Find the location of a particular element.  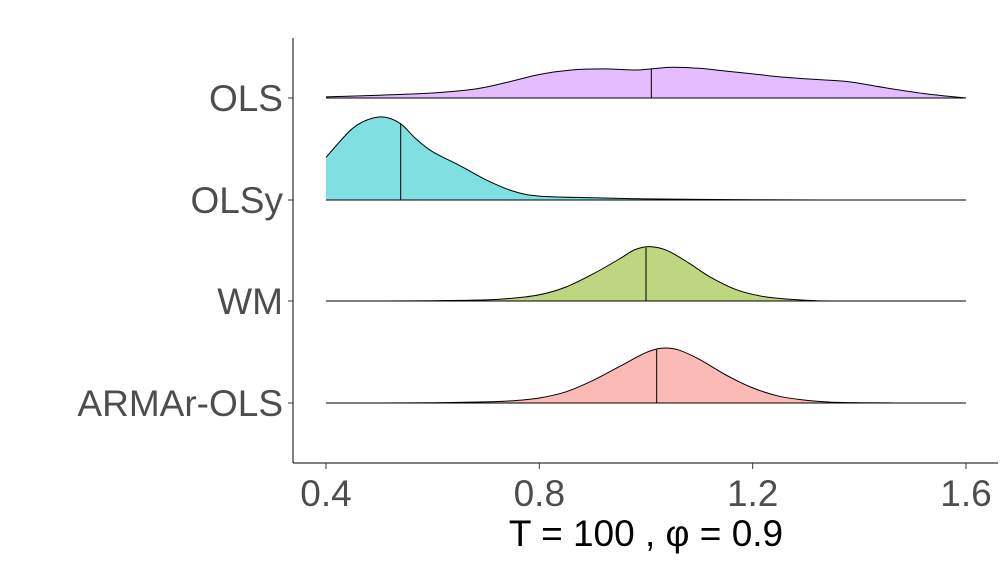

y-tick-label-wm: WM is located at coordinates (250, 301).